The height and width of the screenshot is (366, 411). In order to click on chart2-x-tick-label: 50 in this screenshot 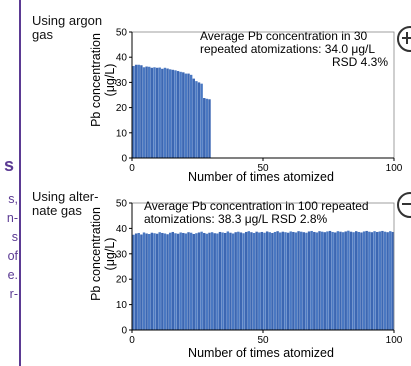, I will do `click(263, 340)`.